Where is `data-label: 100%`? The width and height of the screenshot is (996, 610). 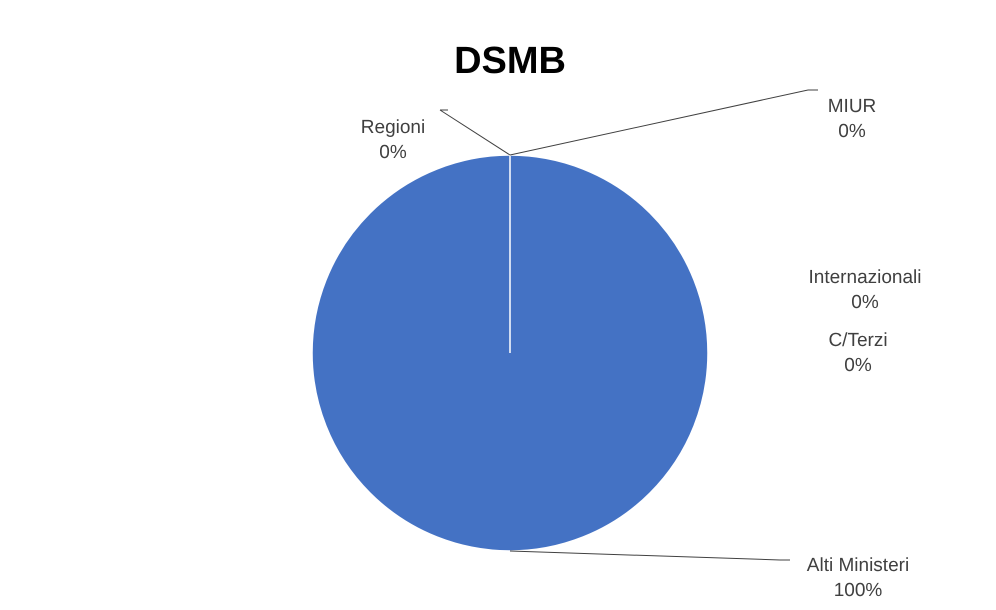
data-label: 100% is located at coordinates (858, 590).